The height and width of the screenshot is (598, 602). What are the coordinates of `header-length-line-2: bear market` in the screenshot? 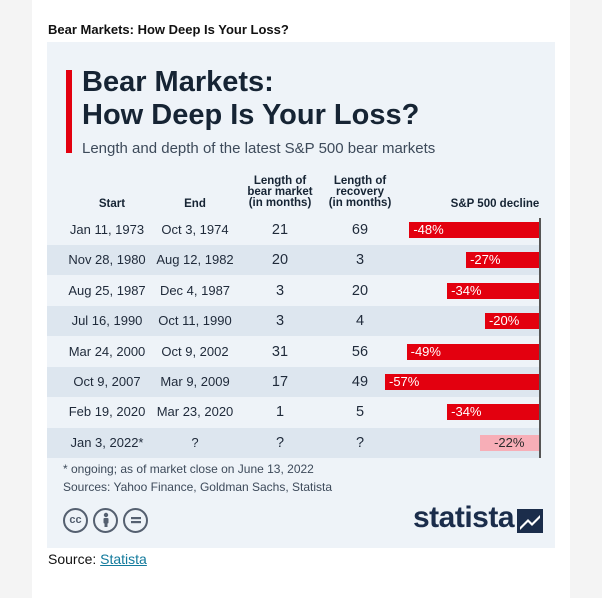 It's located at (280, 192).